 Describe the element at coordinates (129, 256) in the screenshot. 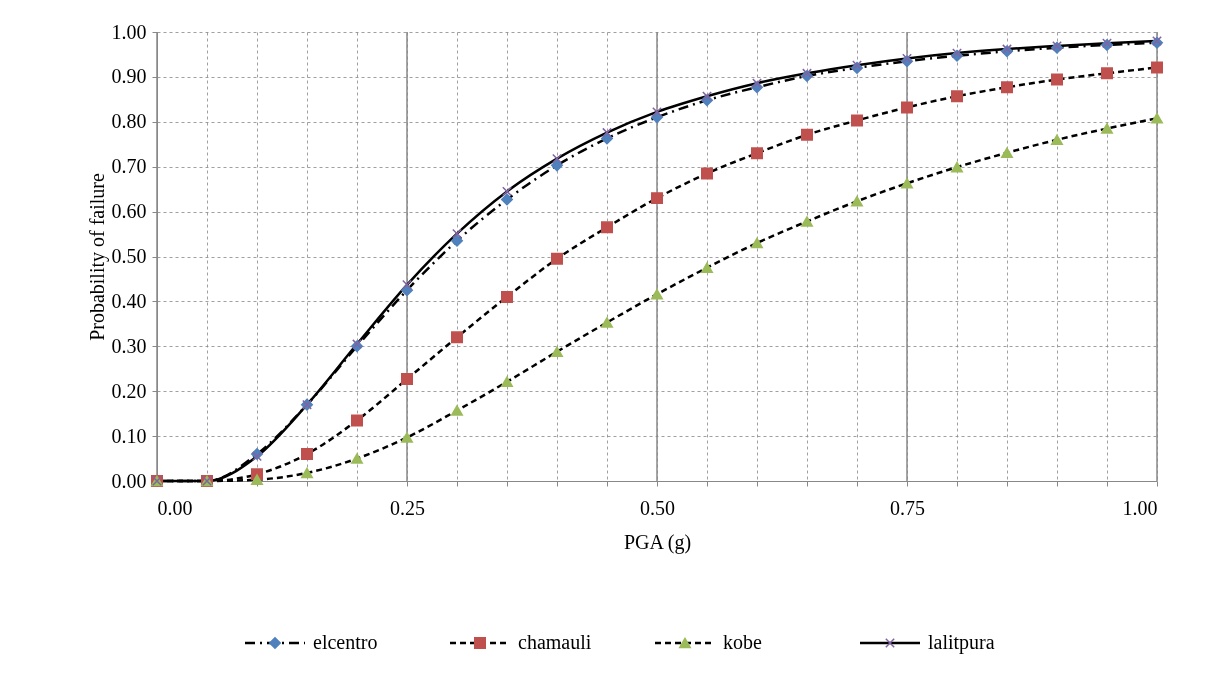

I see `y-tick-label: 0.50` at that location.